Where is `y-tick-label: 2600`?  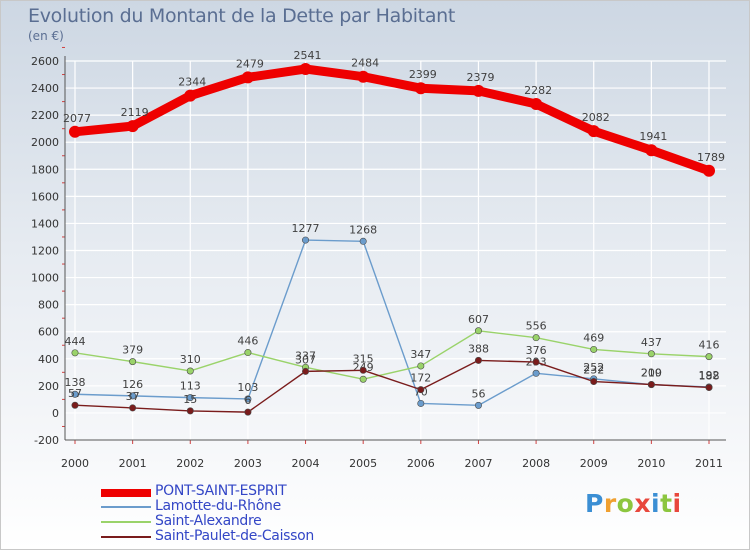
y-tick-label: 2600 is located at coordinates (45, 61).